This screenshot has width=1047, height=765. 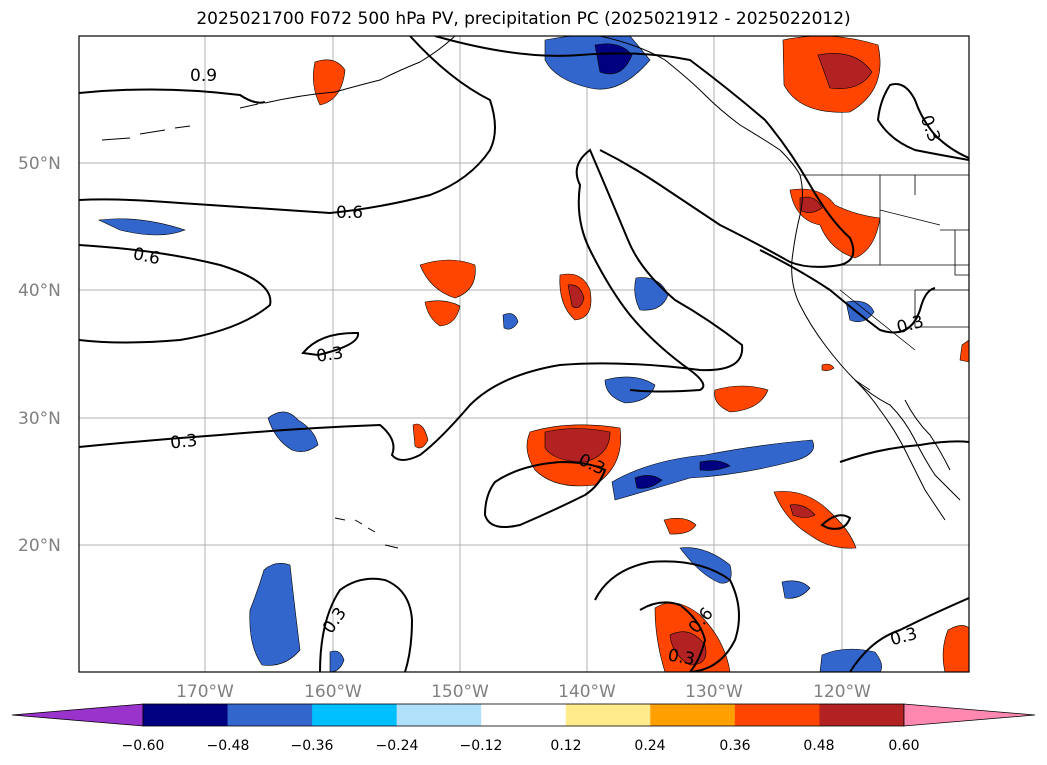 I want to click on lon-label: 130°W, so click(x=714, y=692).